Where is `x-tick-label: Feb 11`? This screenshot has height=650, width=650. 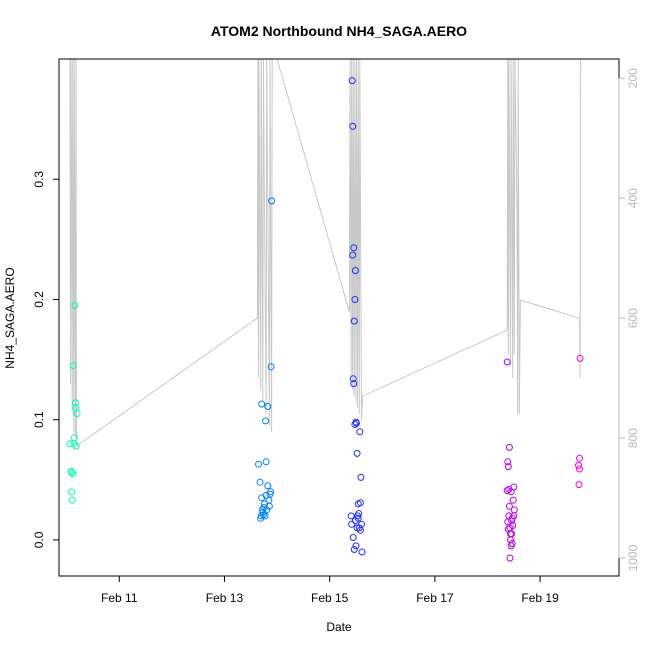 x-tick-label: Feb 11 is located at coordinates (119, 598).